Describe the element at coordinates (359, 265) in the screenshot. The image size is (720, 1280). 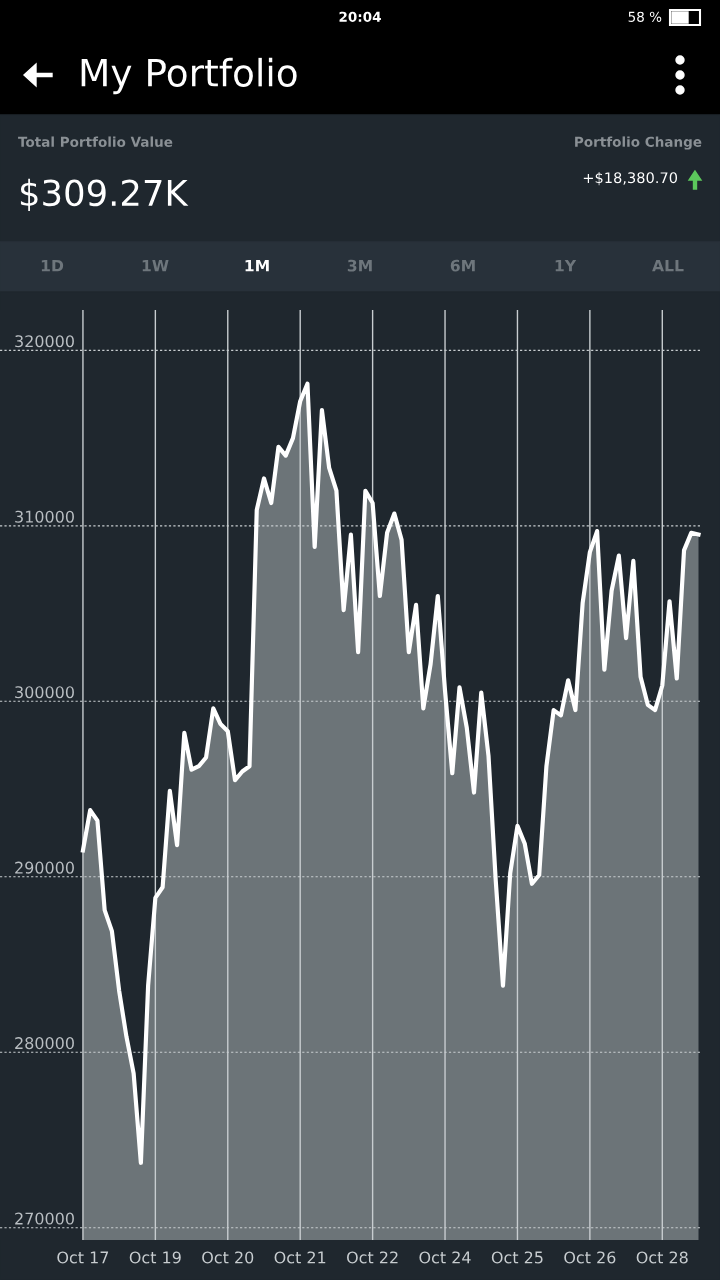
I see `text: 3M` at that location.